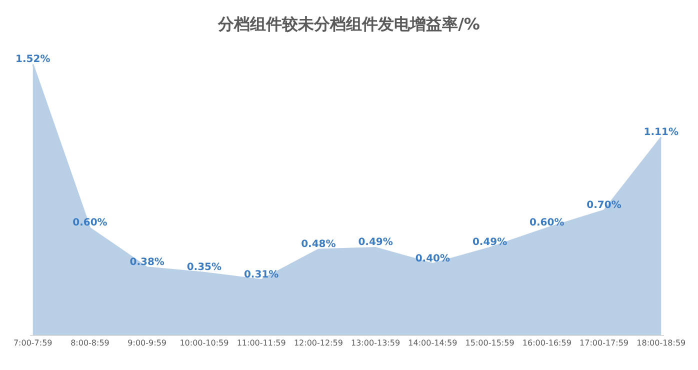 This screenshot has height=370, width=698. Describe the element at coordinates (604, 343) in the screenshot. I see `x-tick-label: 17:00-17:59` at that location.